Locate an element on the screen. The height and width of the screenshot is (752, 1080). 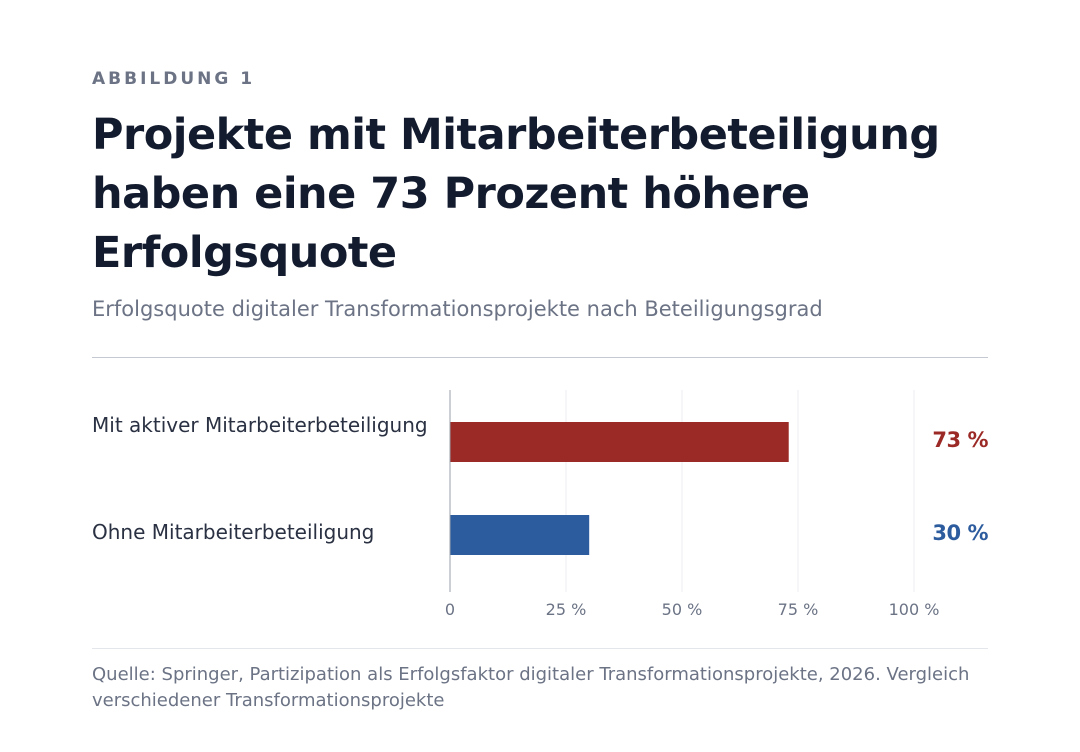
header-divider is located at coordinates (540, 357).